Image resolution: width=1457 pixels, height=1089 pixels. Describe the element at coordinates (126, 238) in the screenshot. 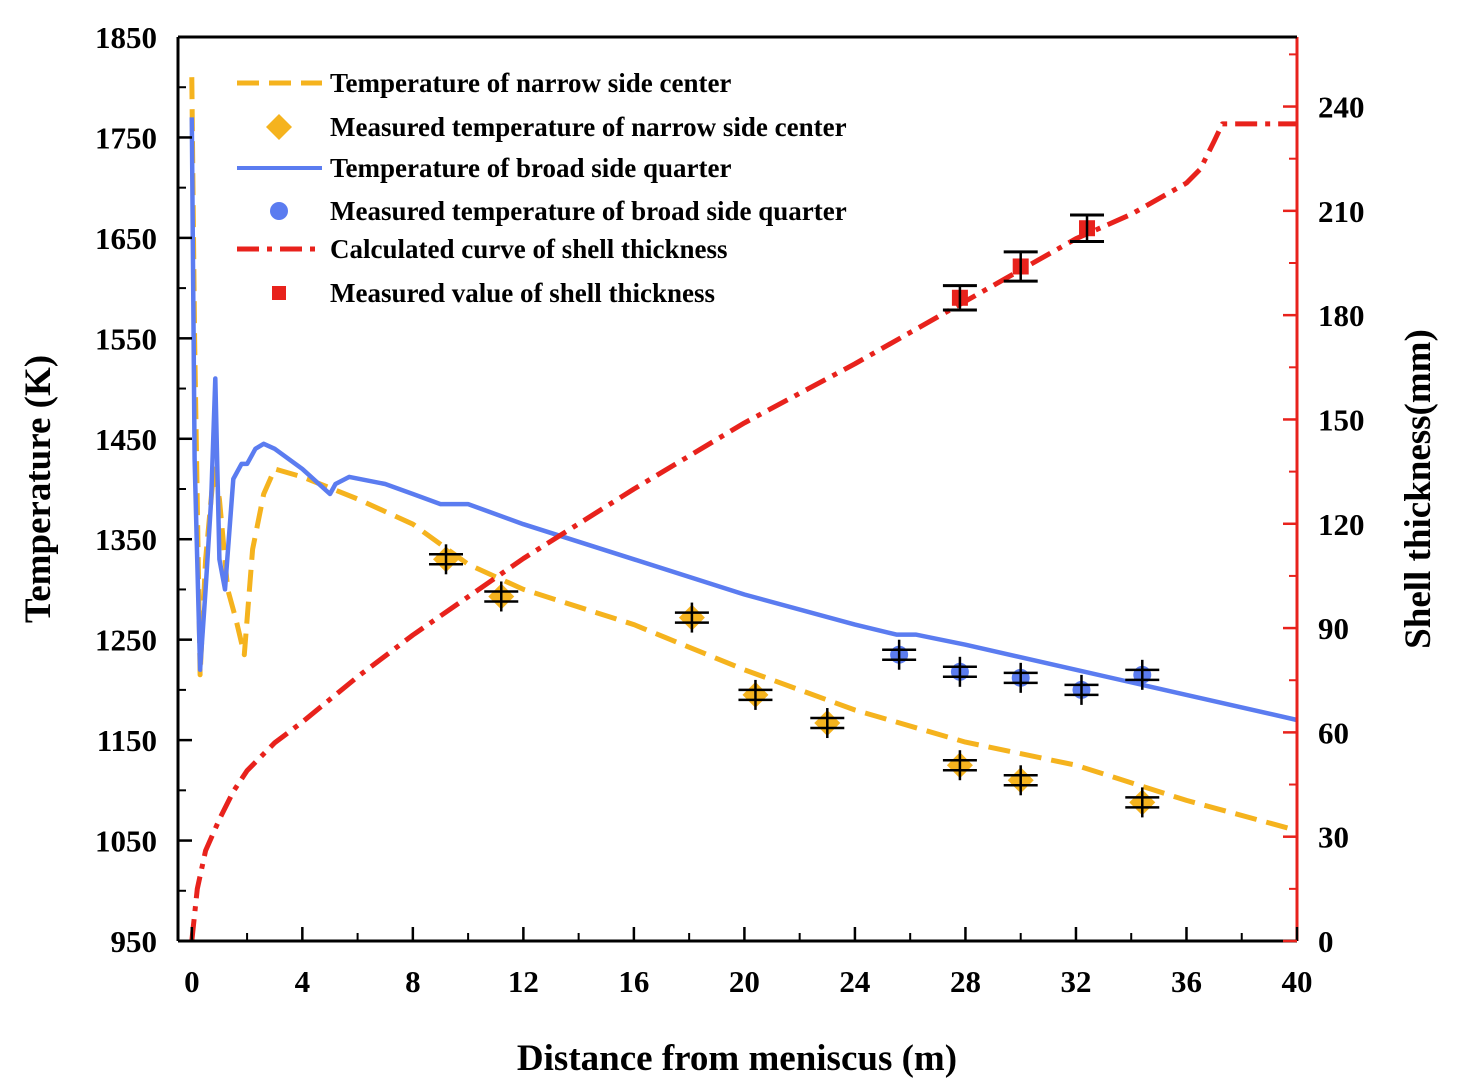

I see `y-left-tick-label: 1650` at that location.